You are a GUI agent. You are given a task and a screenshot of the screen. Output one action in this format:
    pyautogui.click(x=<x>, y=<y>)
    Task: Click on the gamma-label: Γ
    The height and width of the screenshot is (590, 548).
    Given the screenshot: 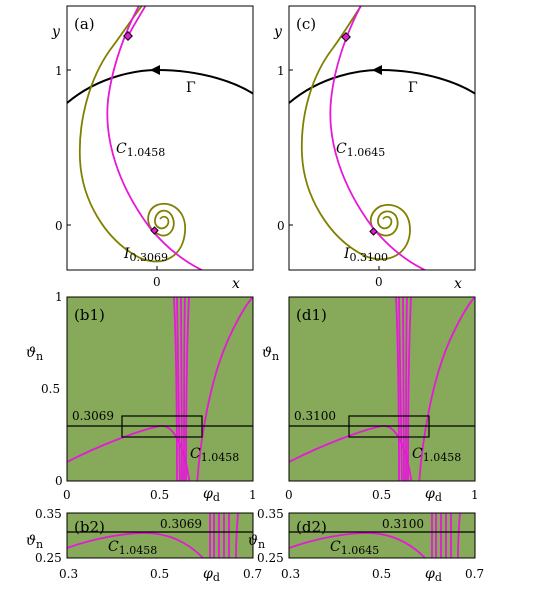 What is the action you would take?
    pyautogui.click(x=191, y=88)
    